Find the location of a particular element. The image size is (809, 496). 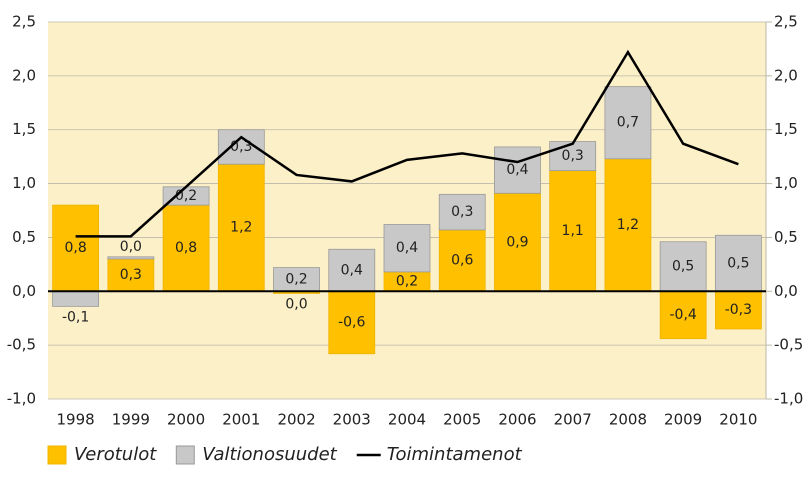

y2-tick-label: 0,5 is located at coordinates (786, 237).